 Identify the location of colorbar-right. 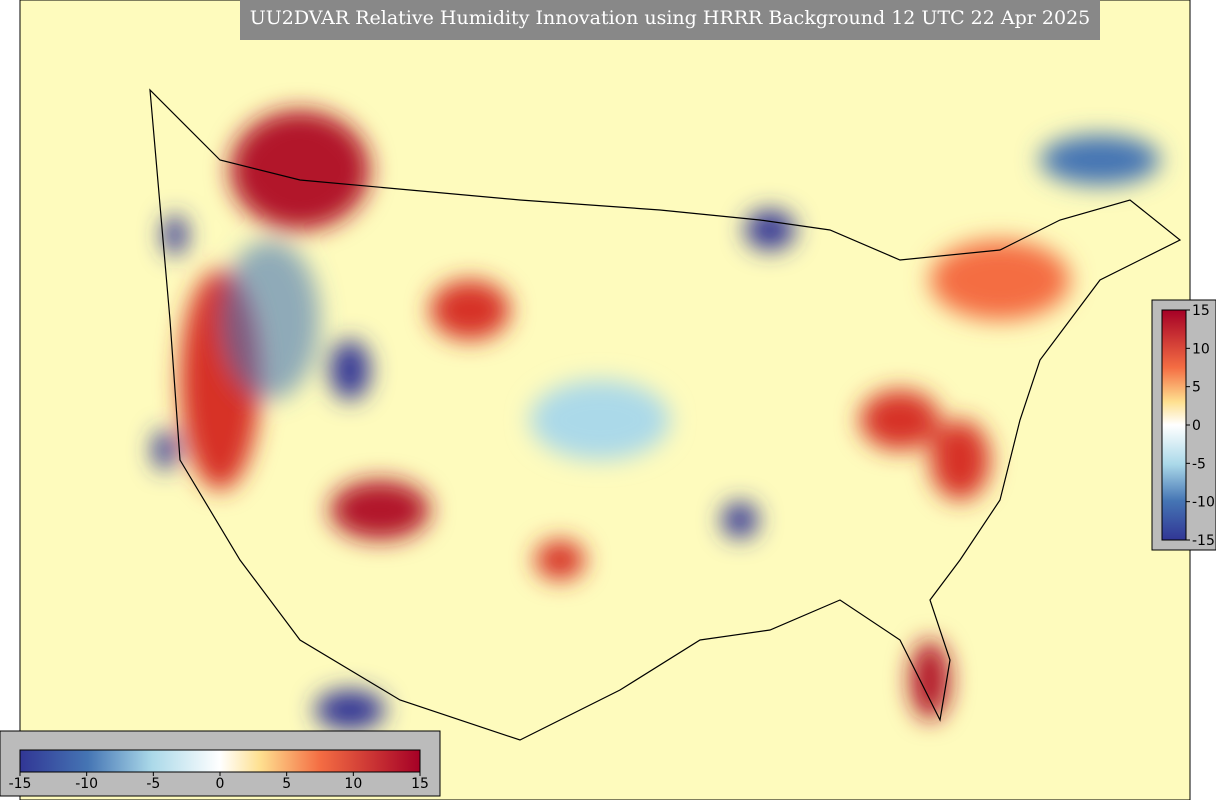
(1174, 425).